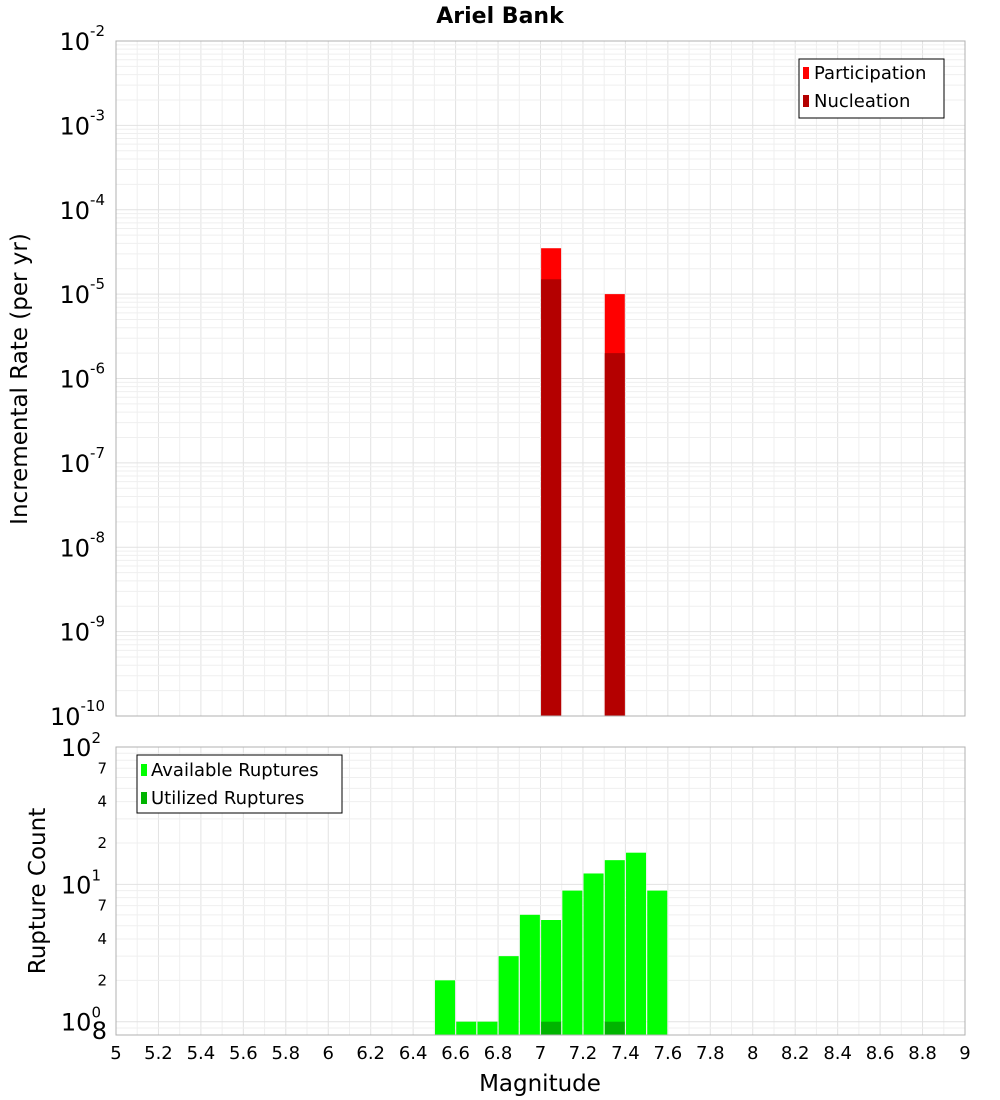 This screenshot has height=1100, width=1000. I want to click on bottom-y-tick-label: 10¹, so click(81, 882).